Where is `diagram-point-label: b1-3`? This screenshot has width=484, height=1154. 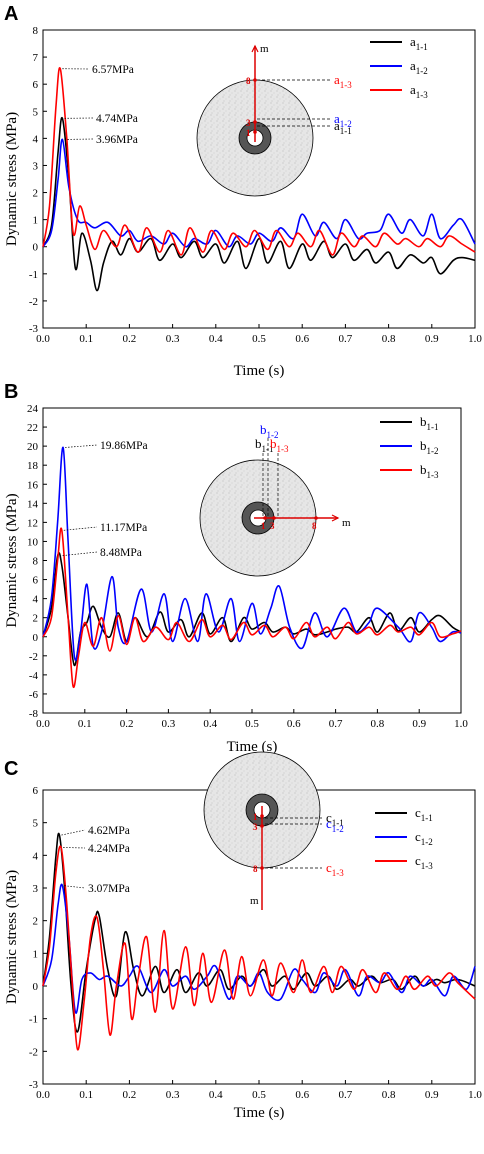 diagram-point-label: b1-3 is located at coordinates (279, 445).